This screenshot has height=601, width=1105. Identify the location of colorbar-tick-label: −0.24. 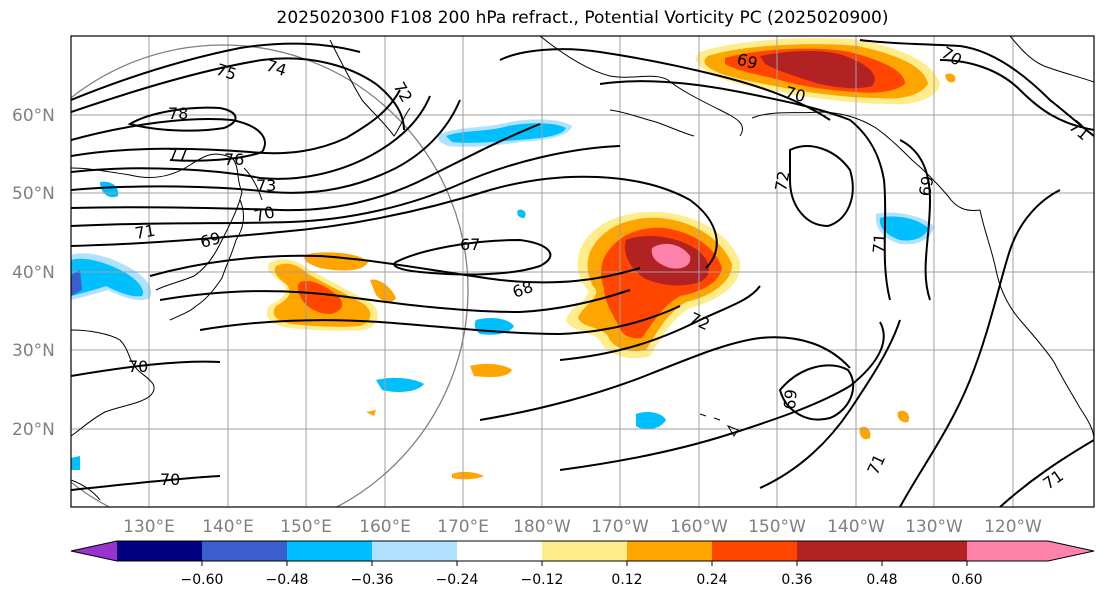
(457, 580).